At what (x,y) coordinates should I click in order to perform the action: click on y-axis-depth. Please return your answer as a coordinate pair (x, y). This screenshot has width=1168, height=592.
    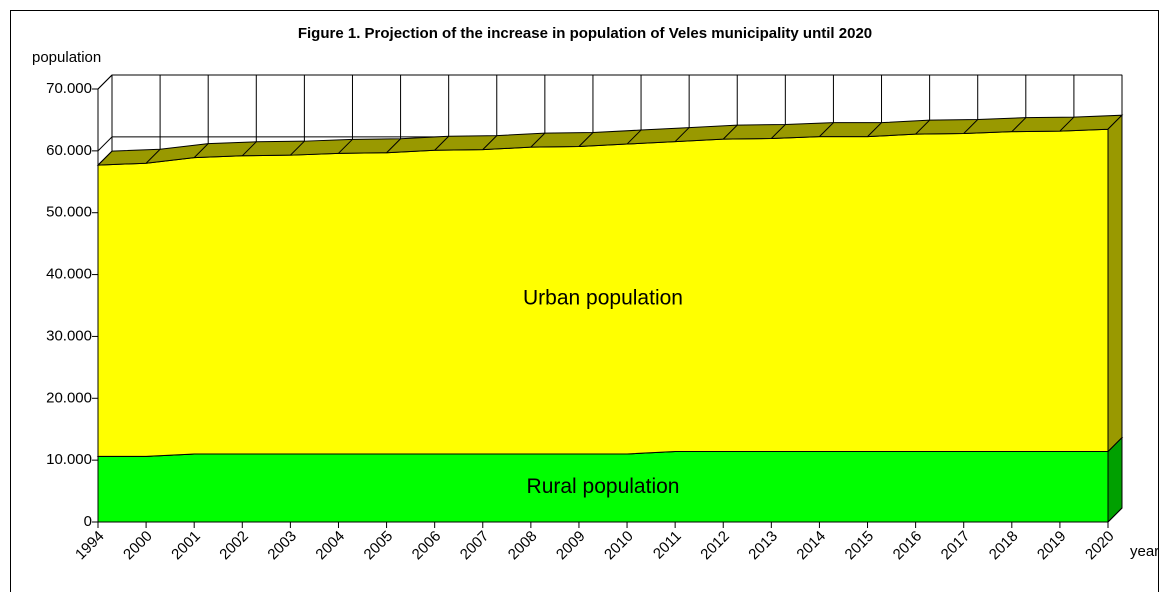
    Looking at the image, I should click on (105, 82).